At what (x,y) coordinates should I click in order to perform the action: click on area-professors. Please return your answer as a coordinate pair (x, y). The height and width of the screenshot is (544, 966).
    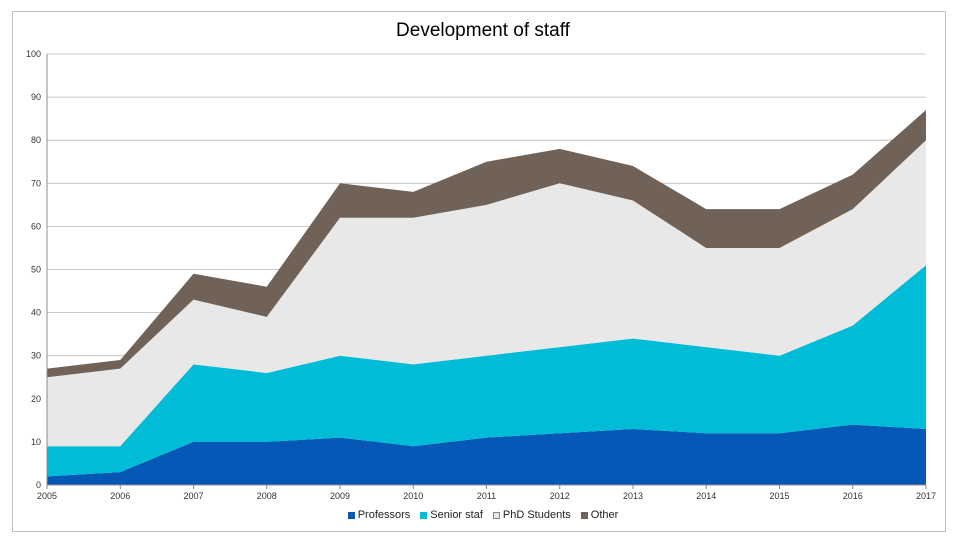
    Looking at the image, I should click on (486, 454).